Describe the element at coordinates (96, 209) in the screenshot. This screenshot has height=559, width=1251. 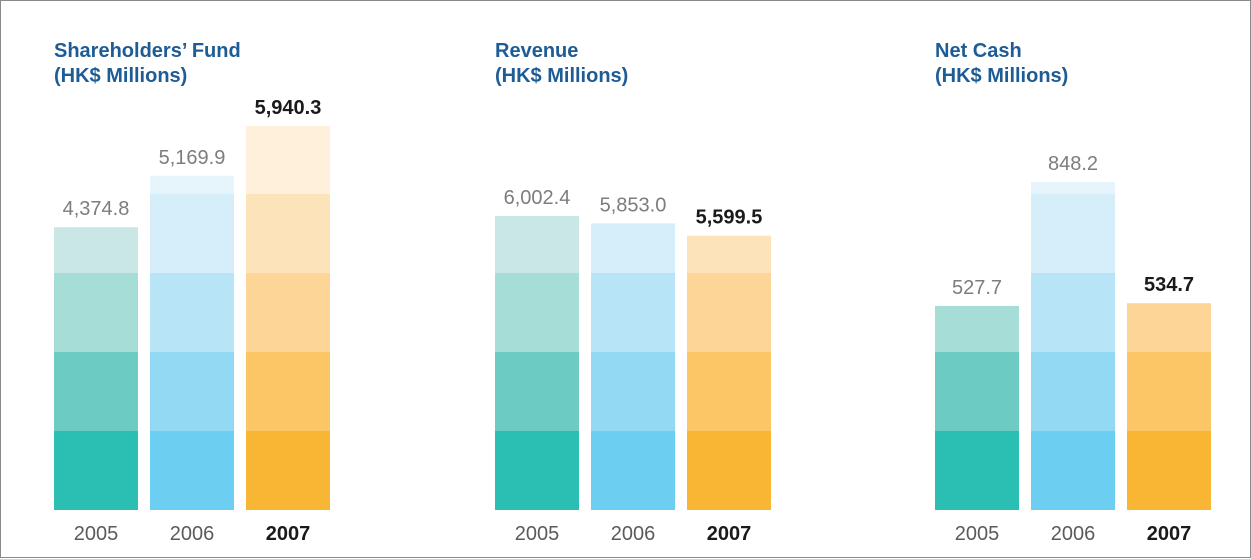
I see `value-label: 4,374.8` at that location.